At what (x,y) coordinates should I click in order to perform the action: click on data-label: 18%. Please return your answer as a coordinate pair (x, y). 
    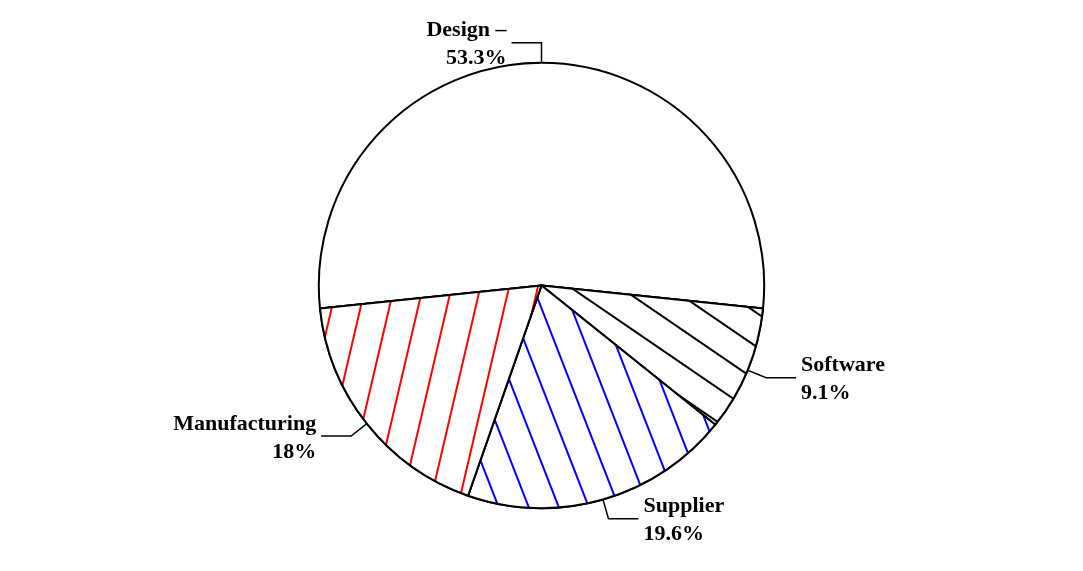
    Looking at the image, I should click on (294, 450).